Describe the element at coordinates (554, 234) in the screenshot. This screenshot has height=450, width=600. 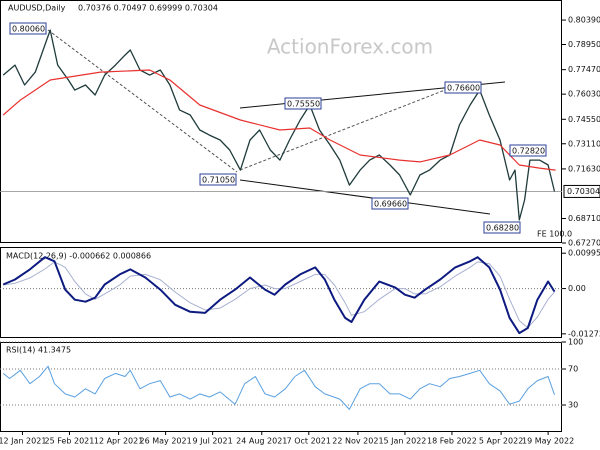
I see `fe-note: FE 100.0` at that location.